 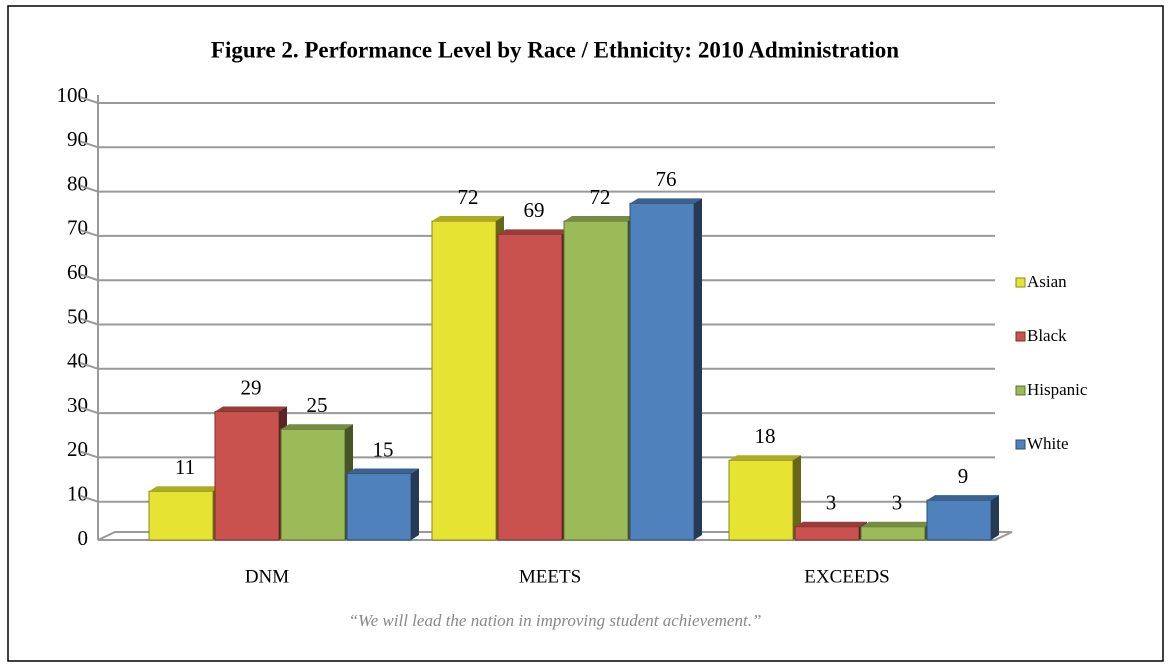 What do you see at coordinates (550, 576) in the screenshot?
I see `x-tick-label: MEETS` at bounding box center [550, 576].